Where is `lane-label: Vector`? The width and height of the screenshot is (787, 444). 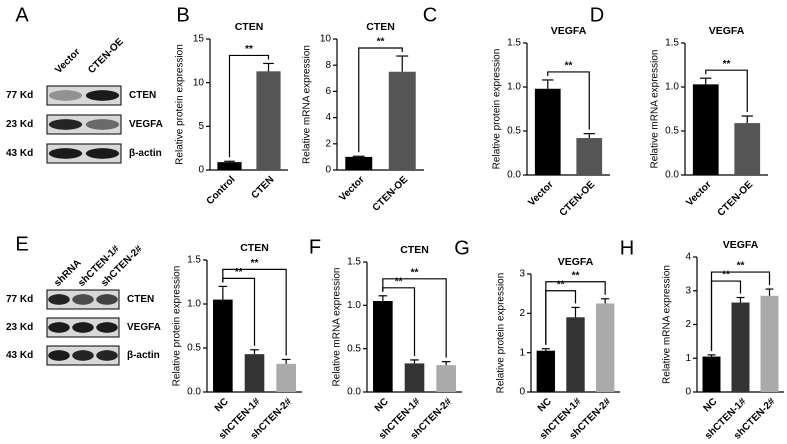 lane-label: Vector is located at coordinates (67, 61).